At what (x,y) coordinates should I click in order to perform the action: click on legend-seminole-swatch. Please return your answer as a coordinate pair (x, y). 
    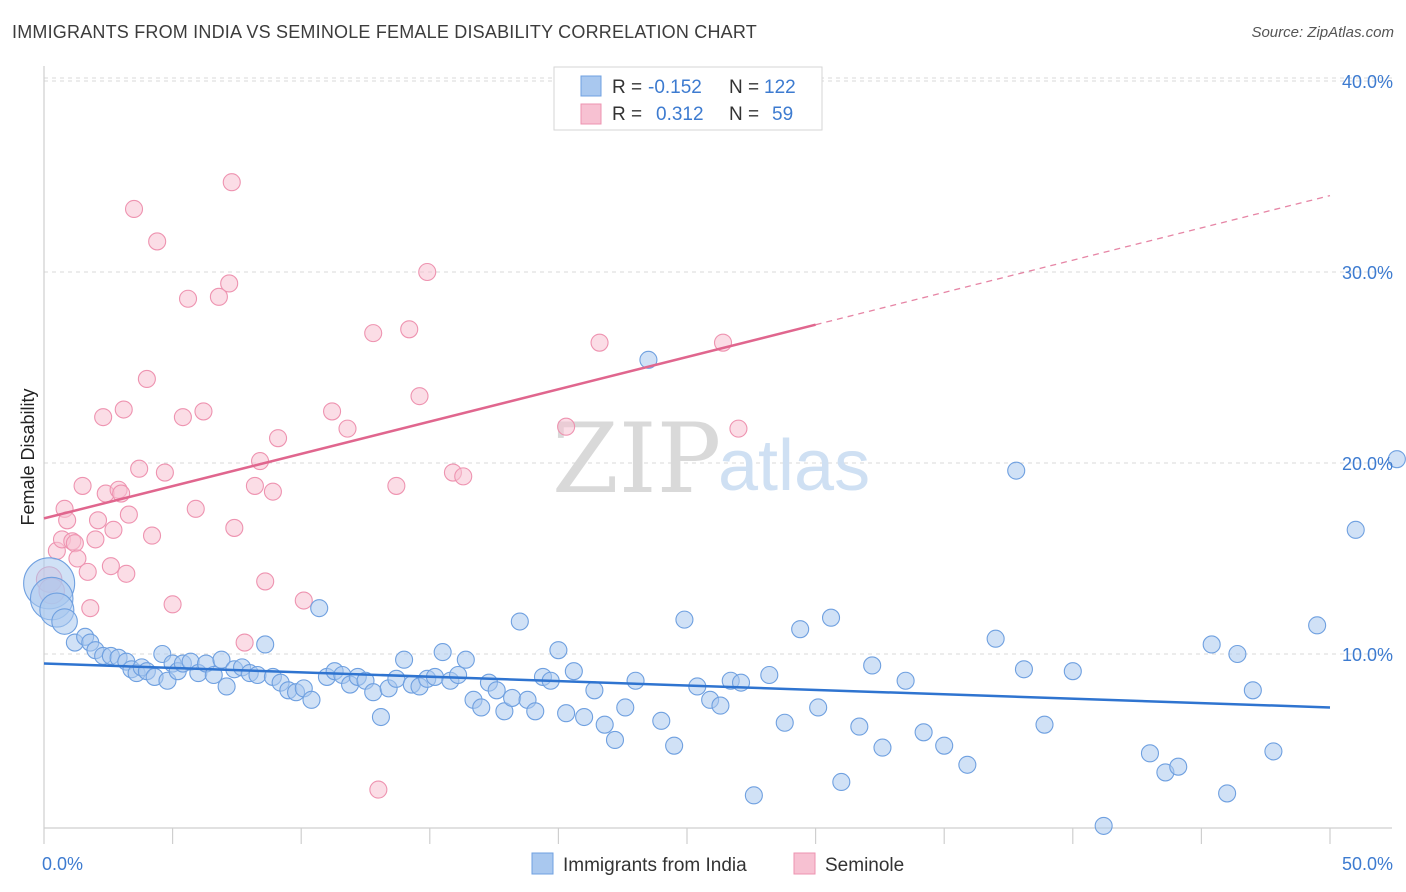
    Looking at the image, I should click on (804, 863).